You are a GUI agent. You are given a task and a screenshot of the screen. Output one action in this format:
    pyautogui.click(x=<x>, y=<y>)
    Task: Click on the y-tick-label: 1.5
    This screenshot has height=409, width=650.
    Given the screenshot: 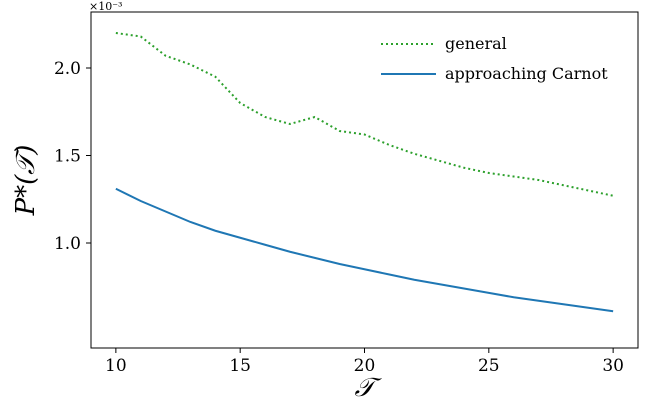 What is the action you would take?
    pyautogui.click(x=67, y=157)
    